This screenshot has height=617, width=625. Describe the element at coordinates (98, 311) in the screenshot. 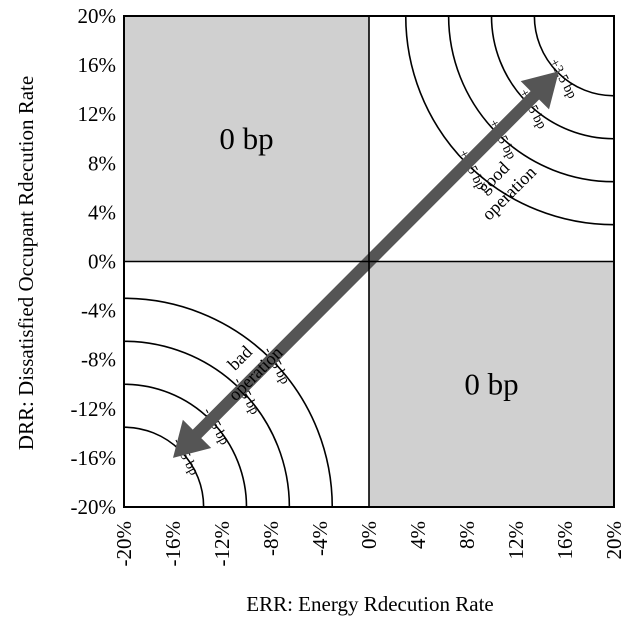

I see `y-tick-label: -4%` at that location.